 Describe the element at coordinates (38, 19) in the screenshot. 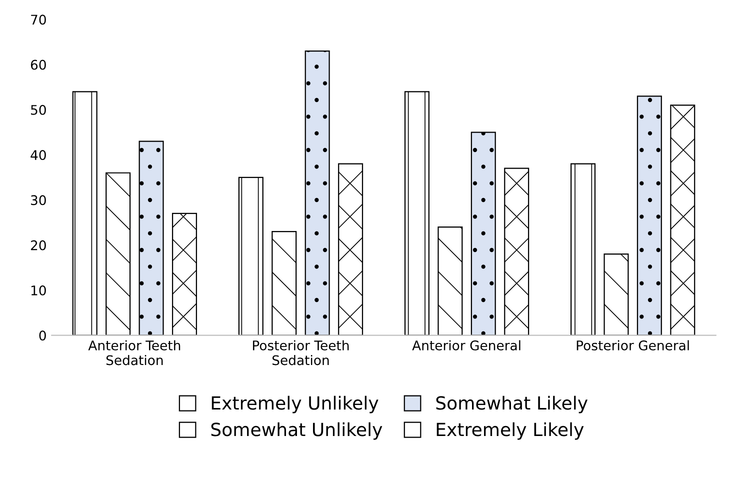

I see `y-tick-label: 70` at that location.